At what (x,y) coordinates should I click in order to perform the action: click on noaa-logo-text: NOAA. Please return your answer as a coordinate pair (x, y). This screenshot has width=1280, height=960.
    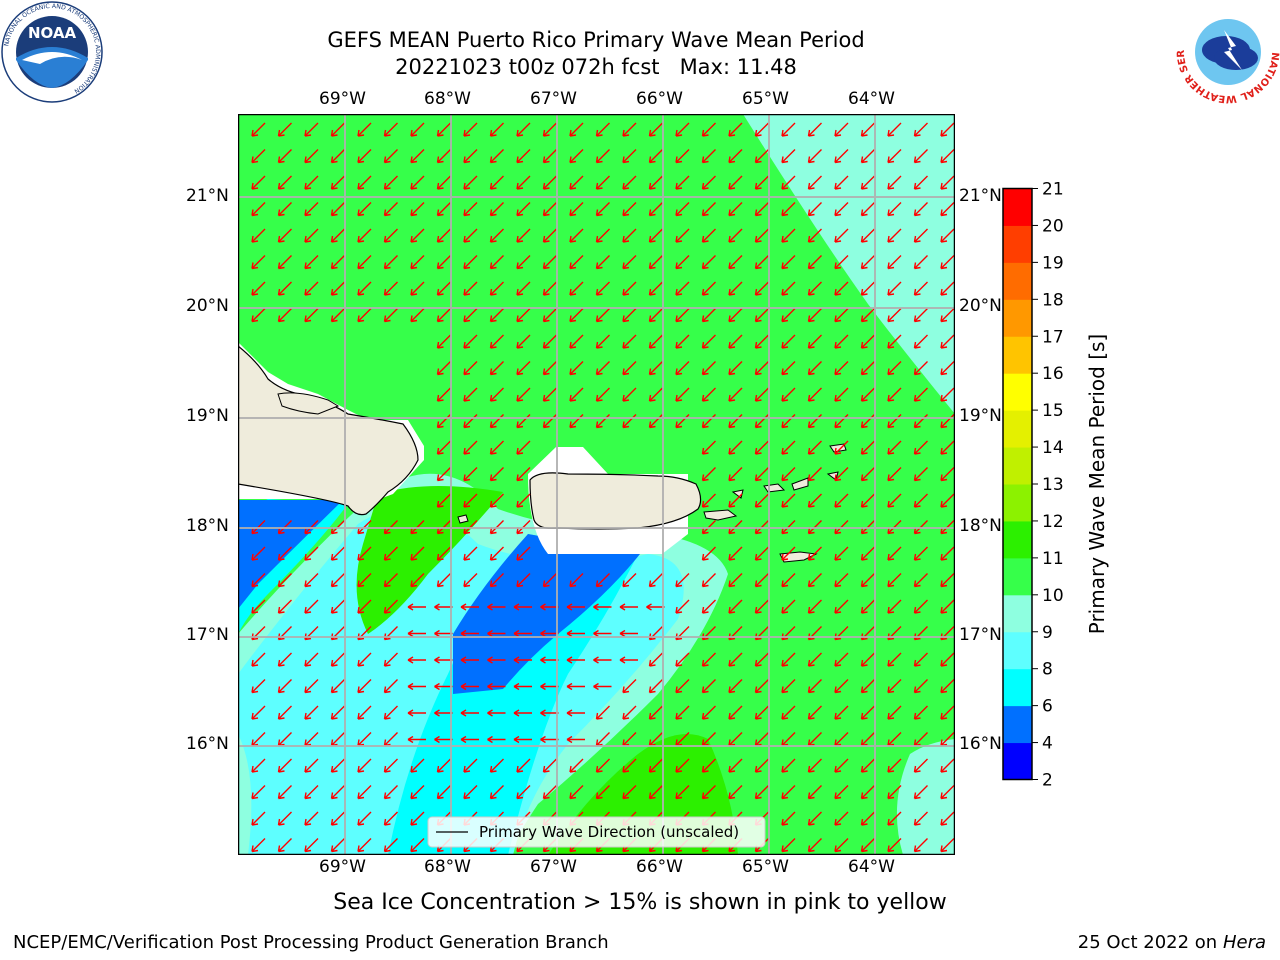
    Looking at the image, I should click on (52, 33).